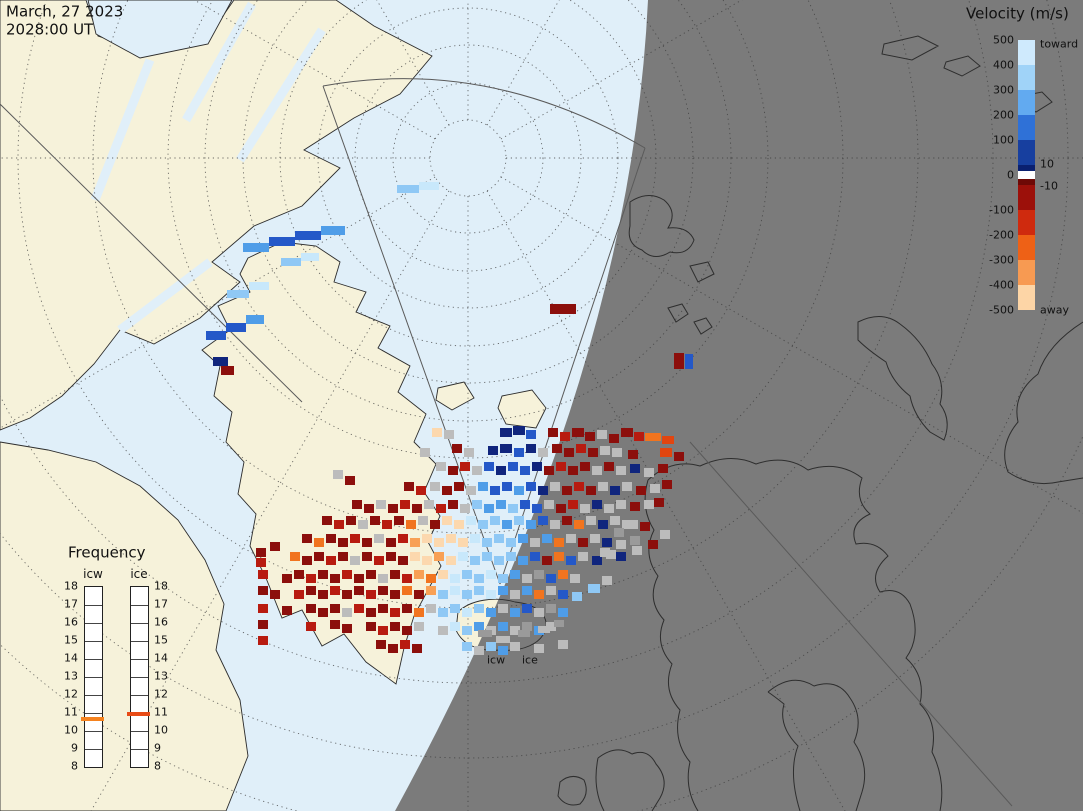 This screenshot has width=1083, height=811. I want to click on velocity-tick: -300, so click(1001, 260).